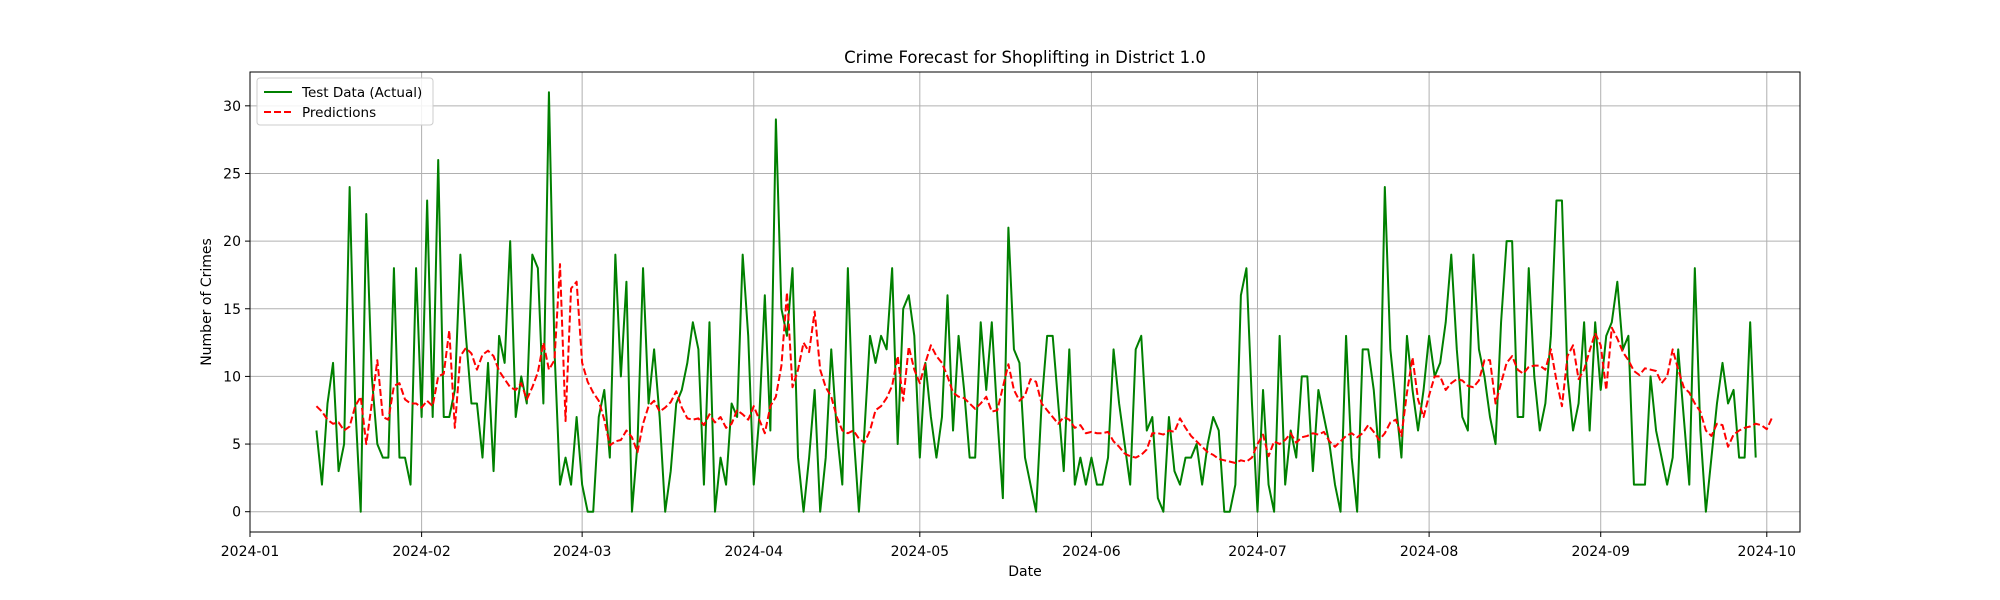  What do you see at coordinates (207, 302) in the screenshot?
I see `y-axis-title: Number of Crimes` at bounding box center [207, 302].